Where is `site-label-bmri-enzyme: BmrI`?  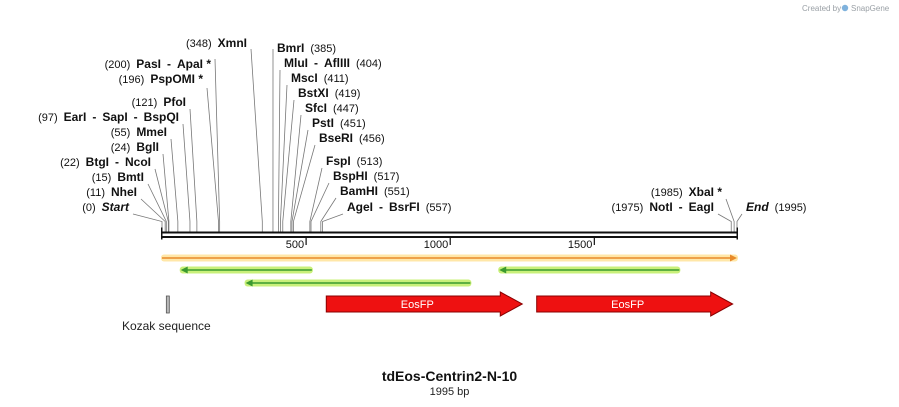
site-label-bmri-enzyme: BmrI is located at coordinates (290, 48).